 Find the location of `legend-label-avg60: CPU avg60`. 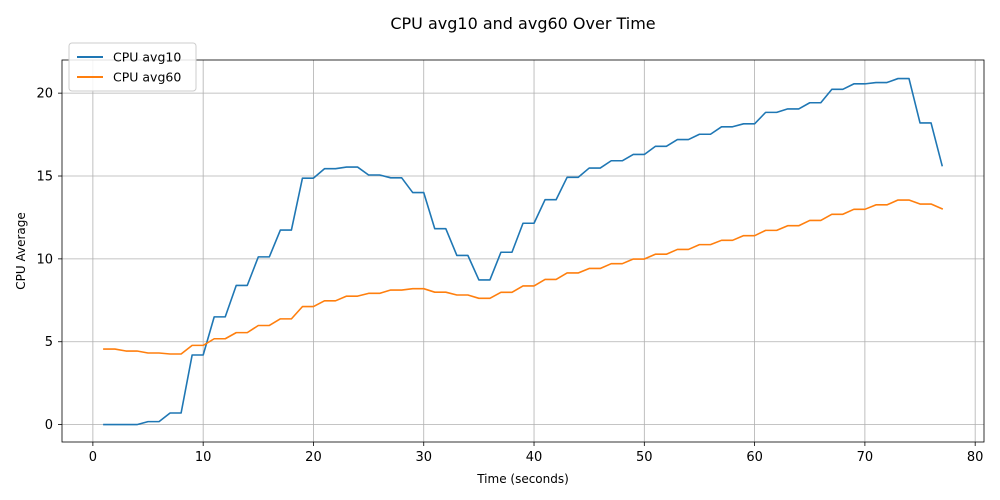

legend-label-avg60: CPU avg60 is located at coordinates (147, 77).